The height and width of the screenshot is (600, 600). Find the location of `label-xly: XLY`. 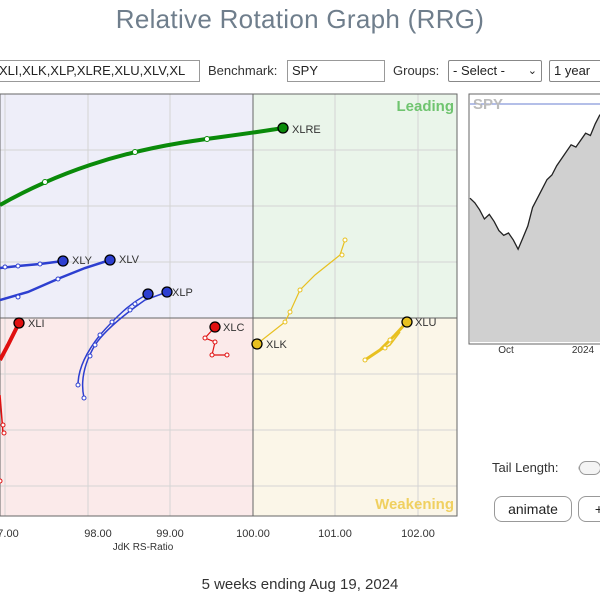

label-xly: XLY is located at coordinates (82, 261).